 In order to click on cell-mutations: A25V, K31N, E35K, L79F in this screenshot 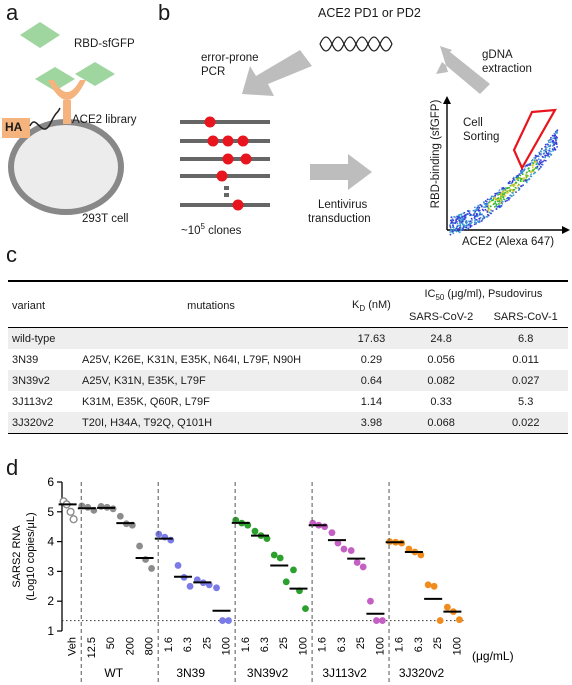, I will do `click(144, 380)`.